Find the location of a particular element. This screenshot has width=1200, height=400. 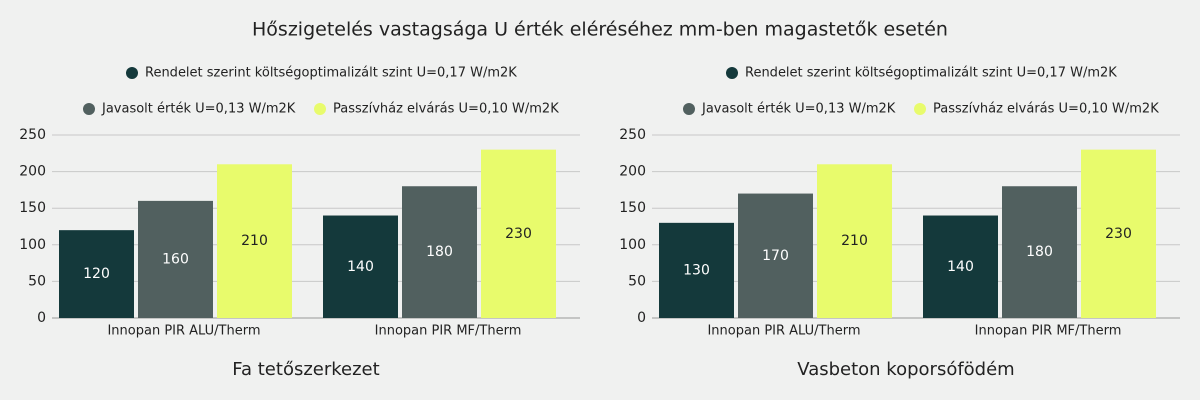

chart-caption: Vasbeton koporsófödém is located at coordinates (905, 369).